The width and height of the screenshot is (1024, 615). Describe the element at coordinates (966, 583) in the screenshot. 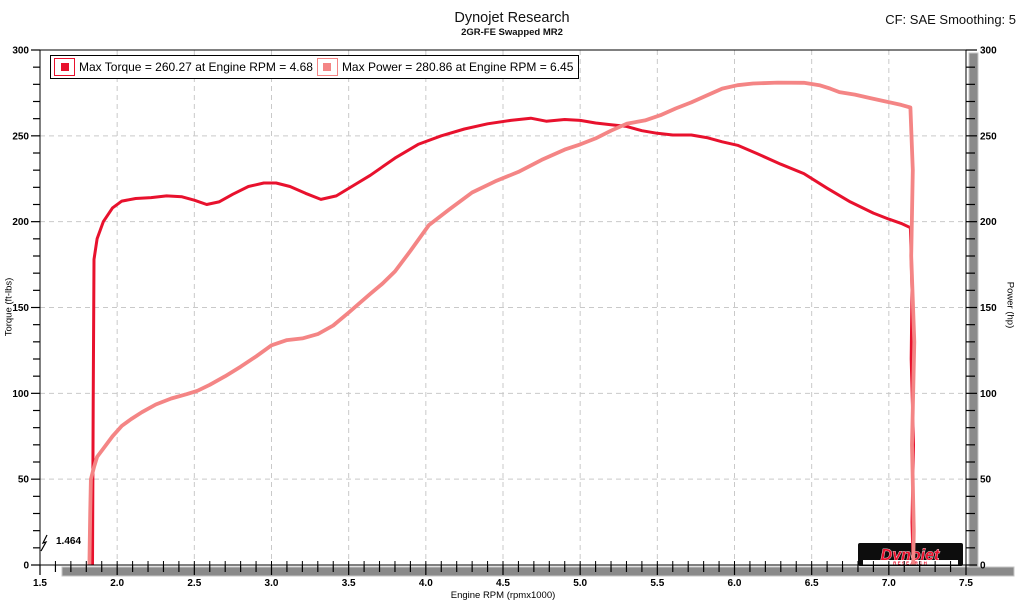

I see `x-tick-label: 7.5` at that location.